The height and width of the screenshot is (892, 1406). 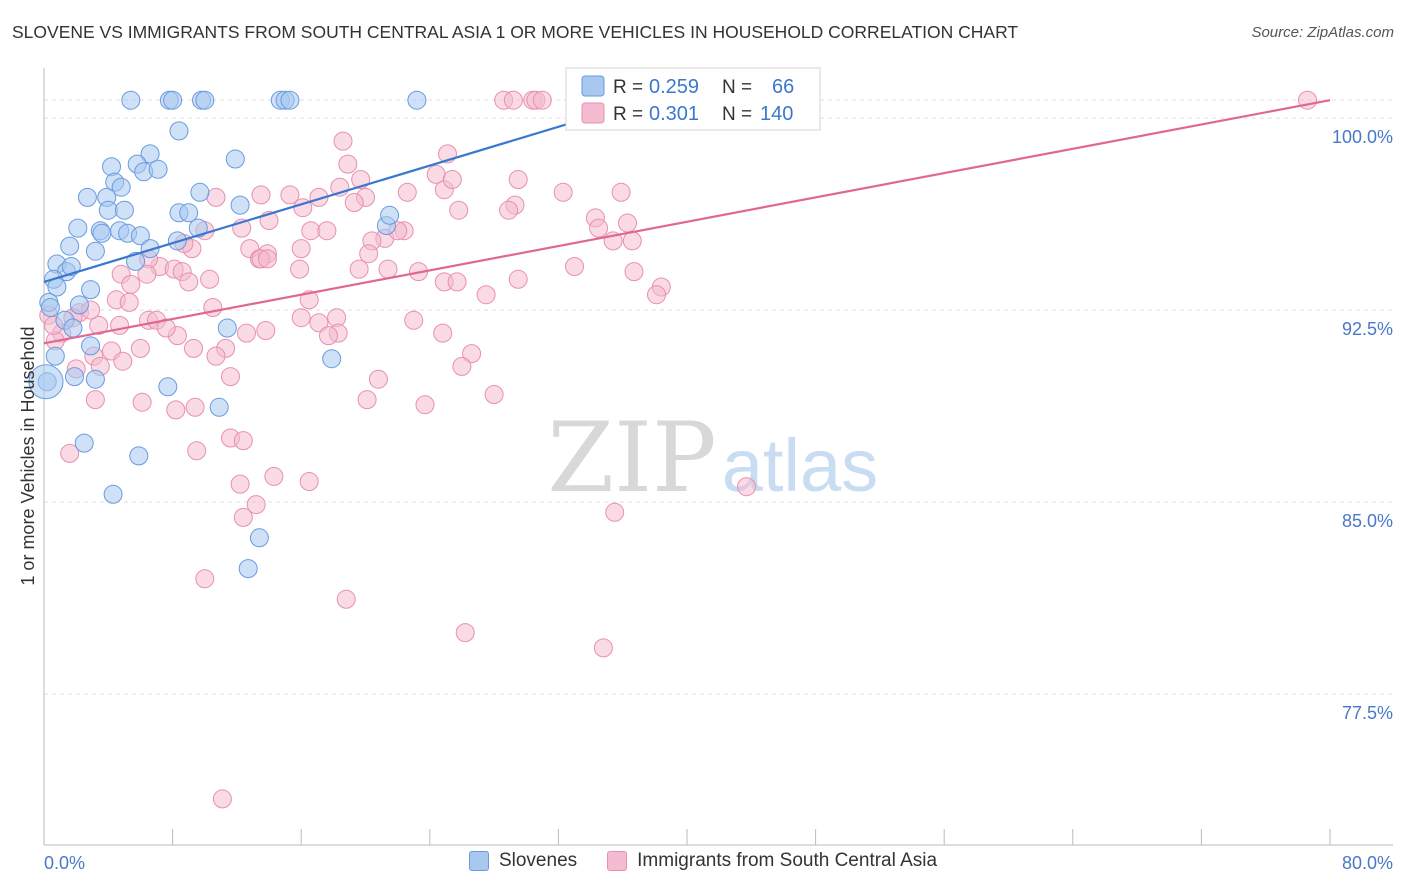 I want to click on bottom-legend-swatch-pink, so click(x=617, y=861).